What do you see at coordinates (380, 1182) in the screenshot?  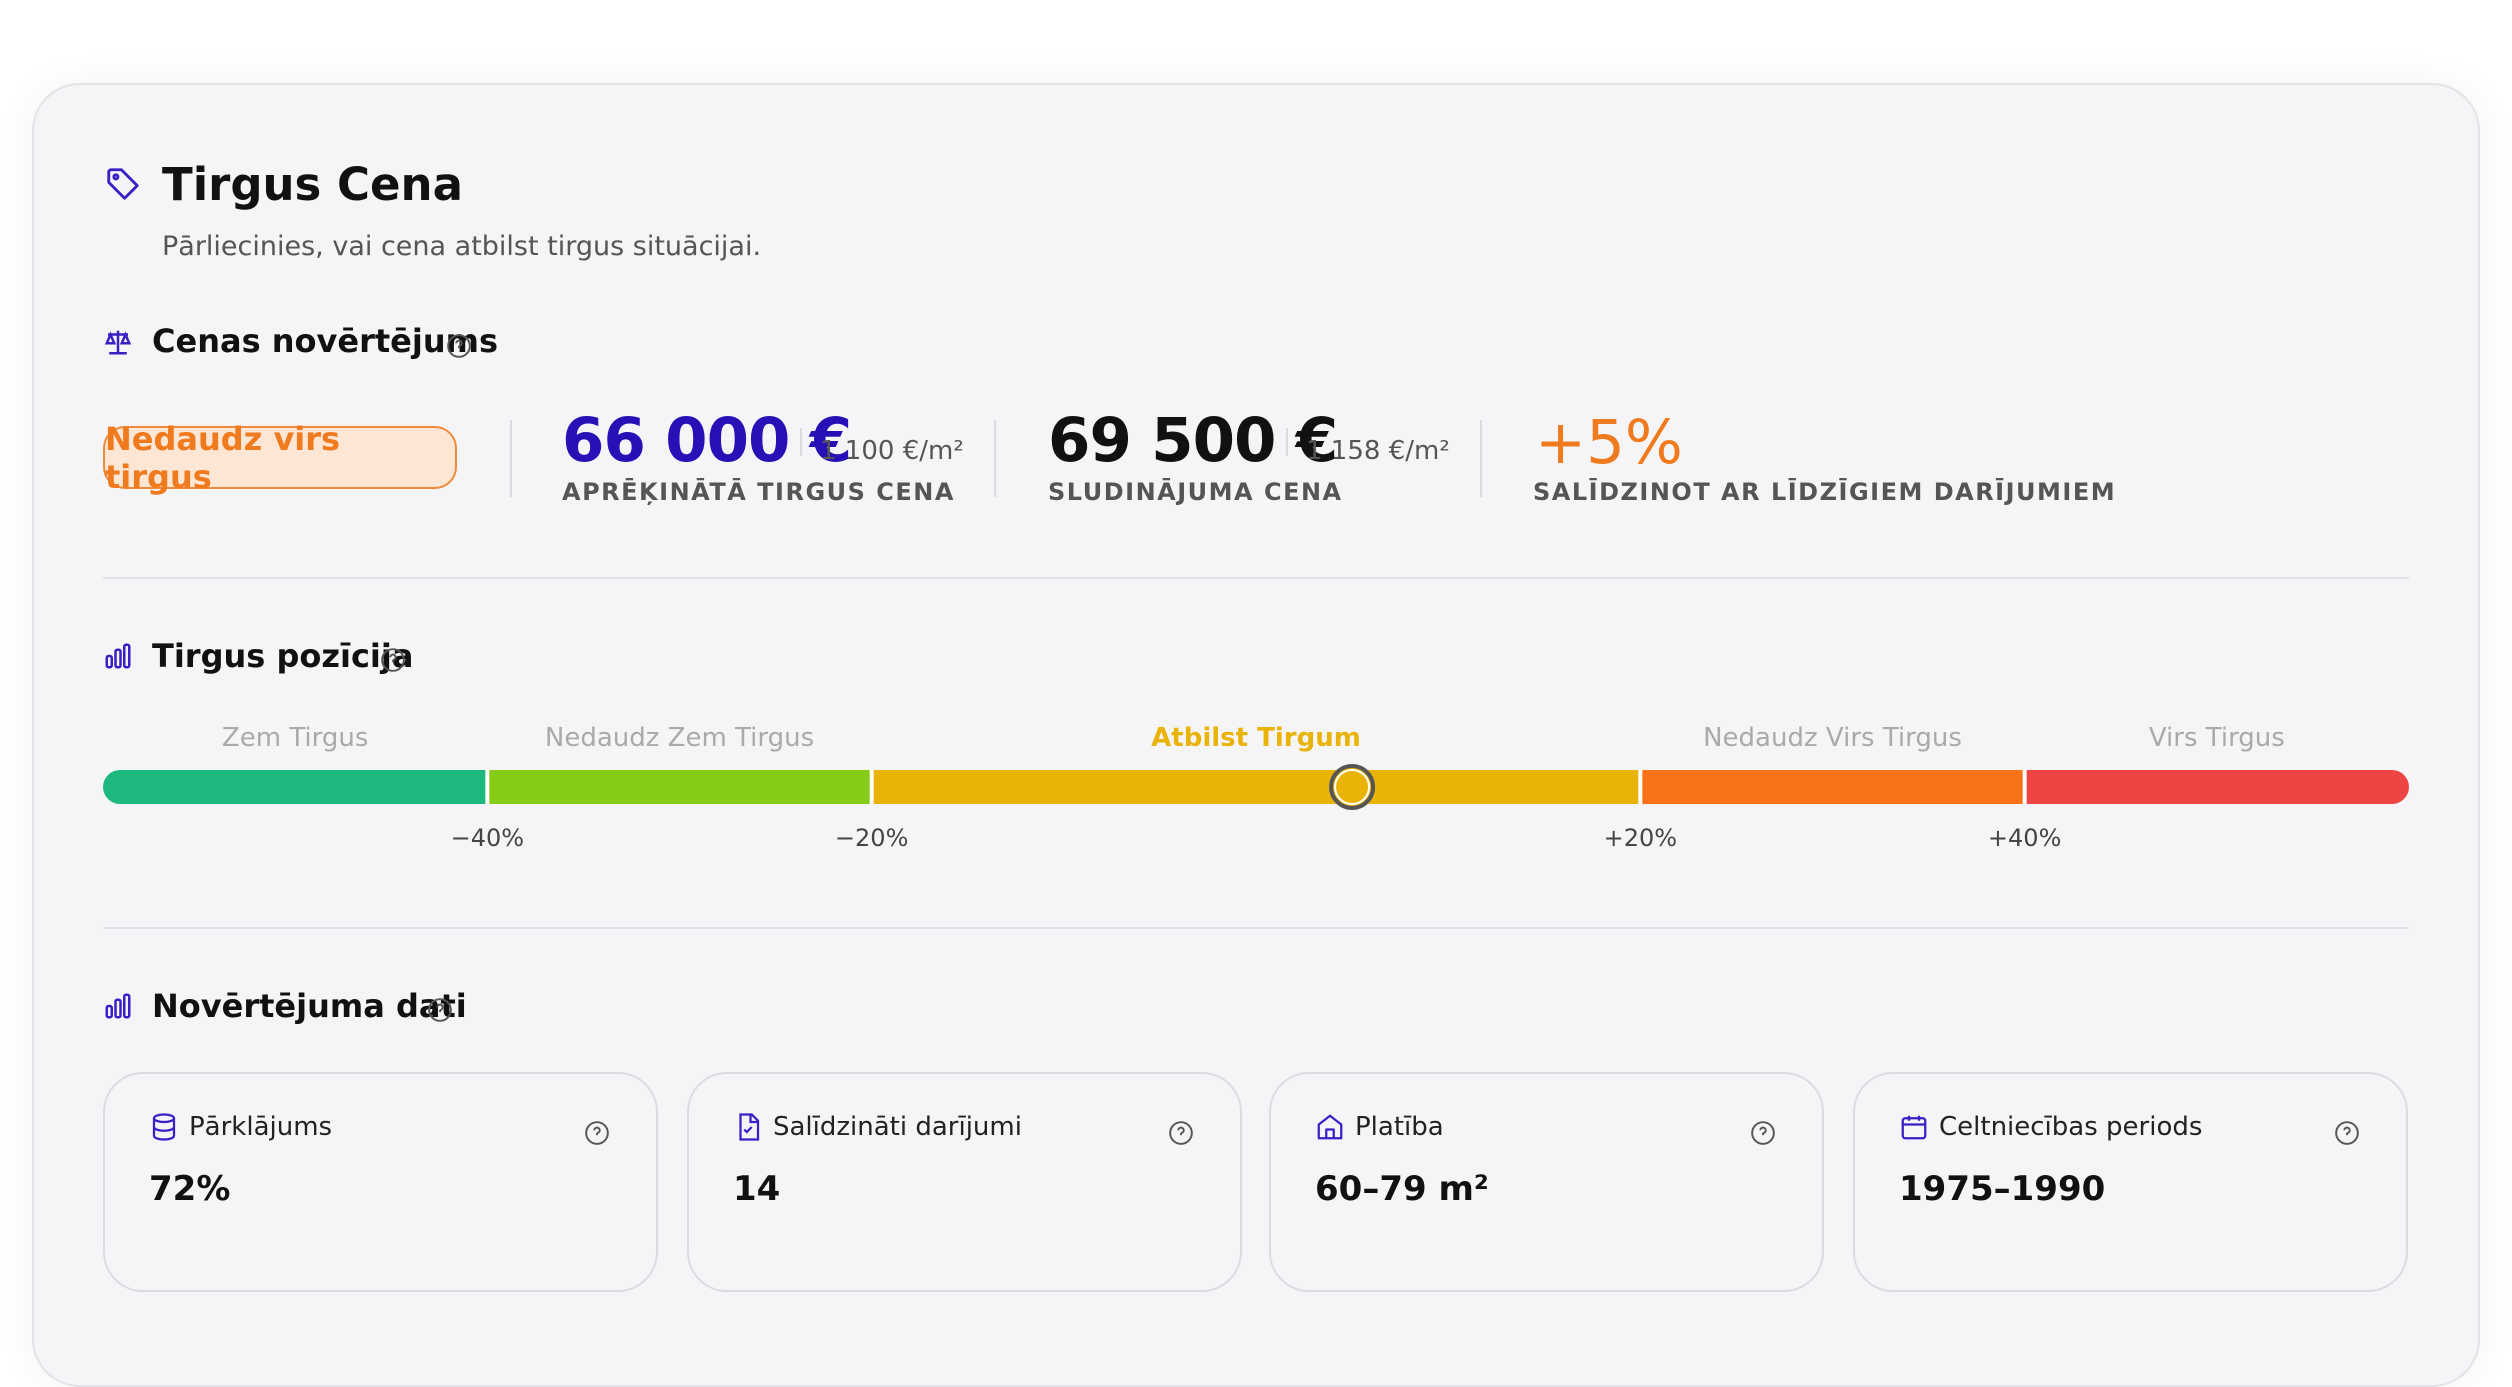 I see `data-card: Pārklājums 72%` at bounding box center [380, 1182].